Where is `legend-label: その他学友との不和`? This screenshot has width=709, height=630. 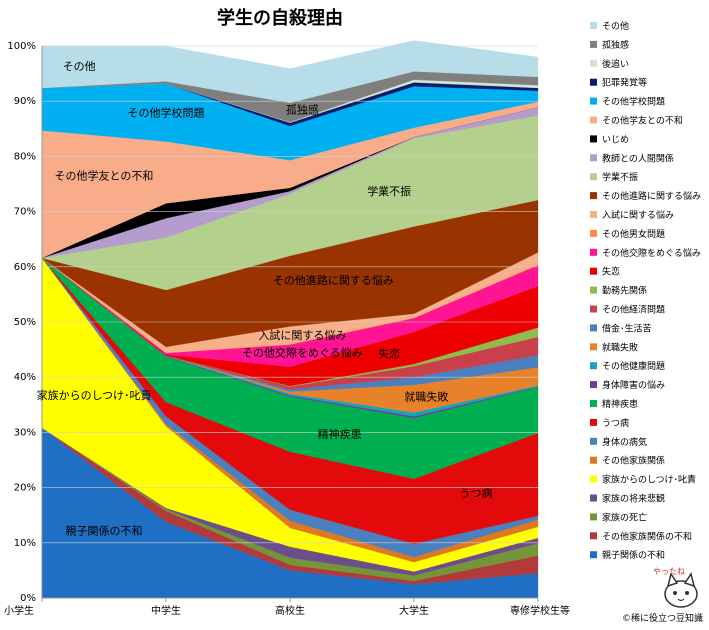 legend-label: その他学友との不和 is located at coordinates (642, 121).